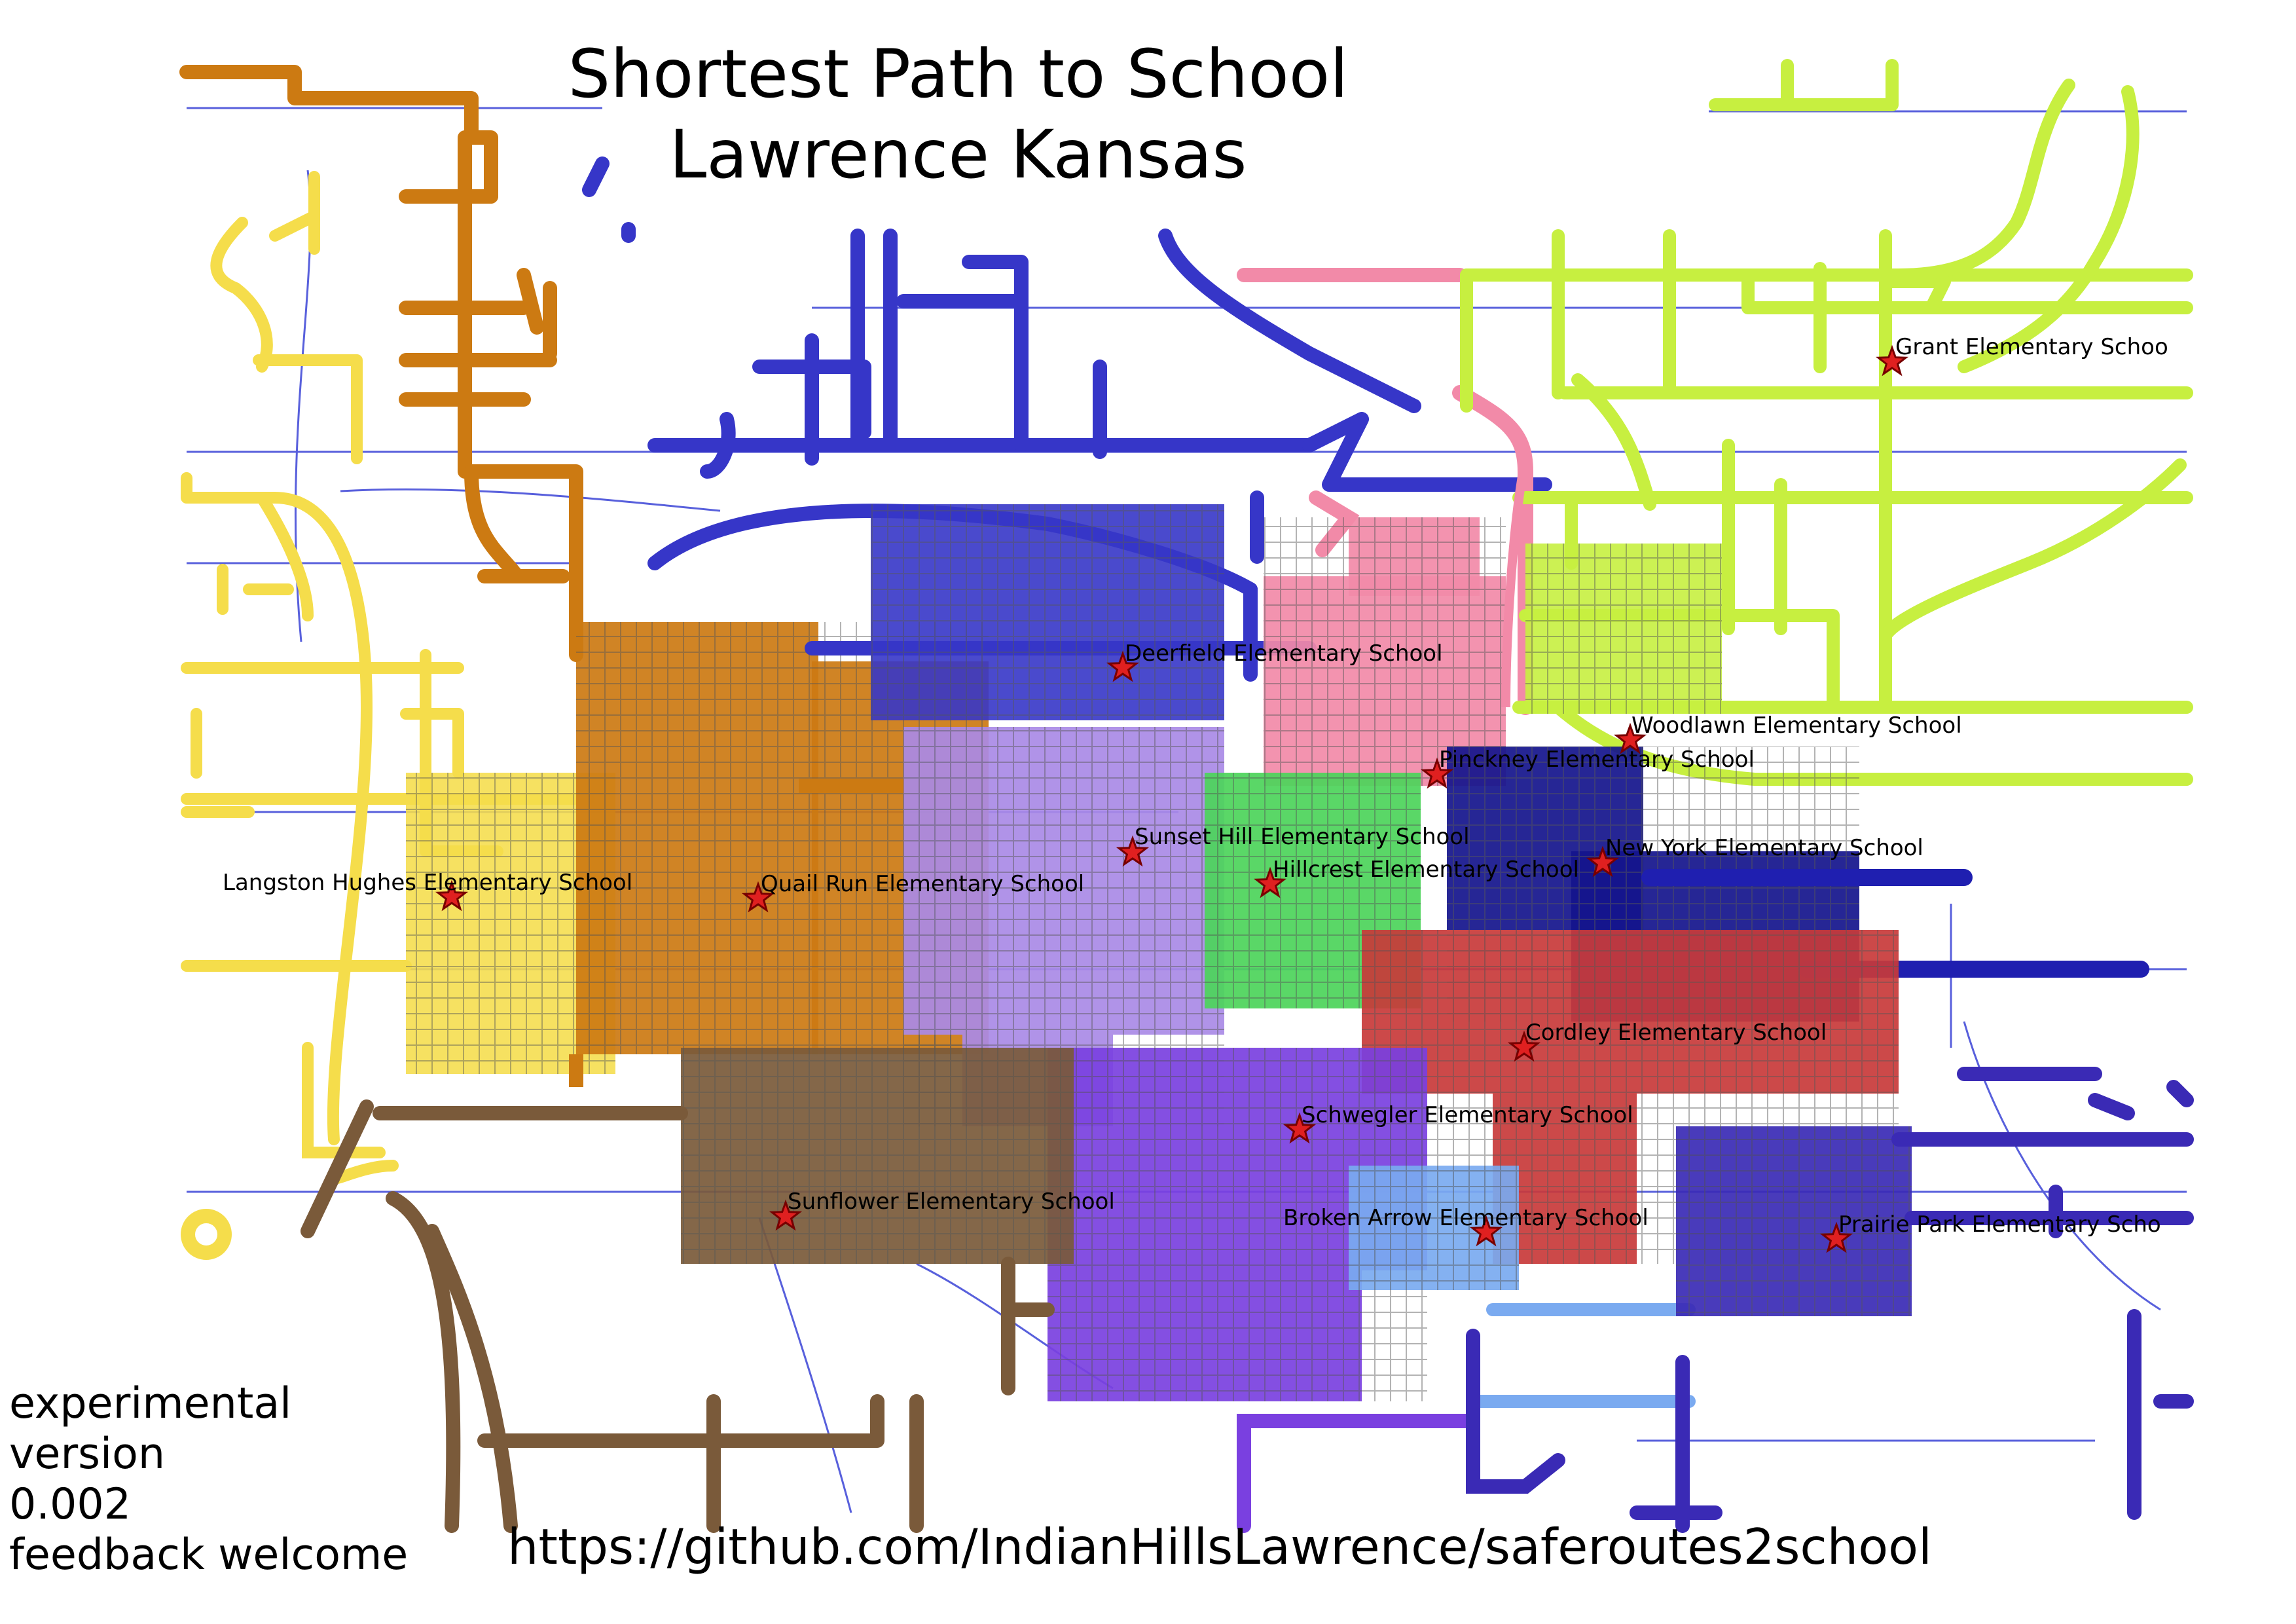 The width and height of the screenshot is (2296, 1624). I want to click on version-note-line-1: experimental, so click(150, 1403).